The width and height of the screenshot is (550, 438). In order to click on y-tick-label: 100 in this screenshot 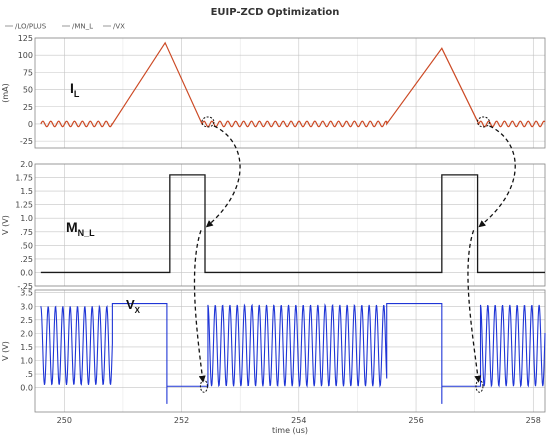, I will do `click(25, 55)`.